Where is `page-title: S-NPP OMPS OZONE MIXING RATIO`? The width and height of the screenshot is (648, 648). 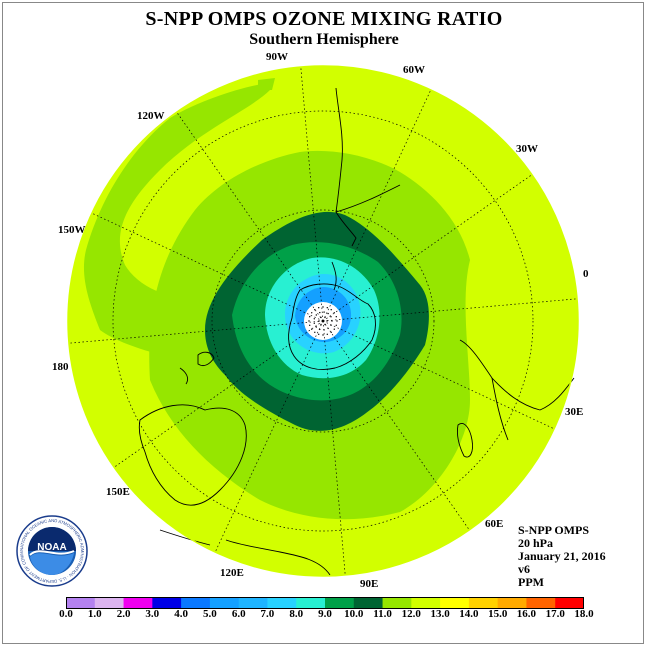 page-title: S-NPP OMPS OZONE MIXING RATIO is located at coordinates (324, 19).